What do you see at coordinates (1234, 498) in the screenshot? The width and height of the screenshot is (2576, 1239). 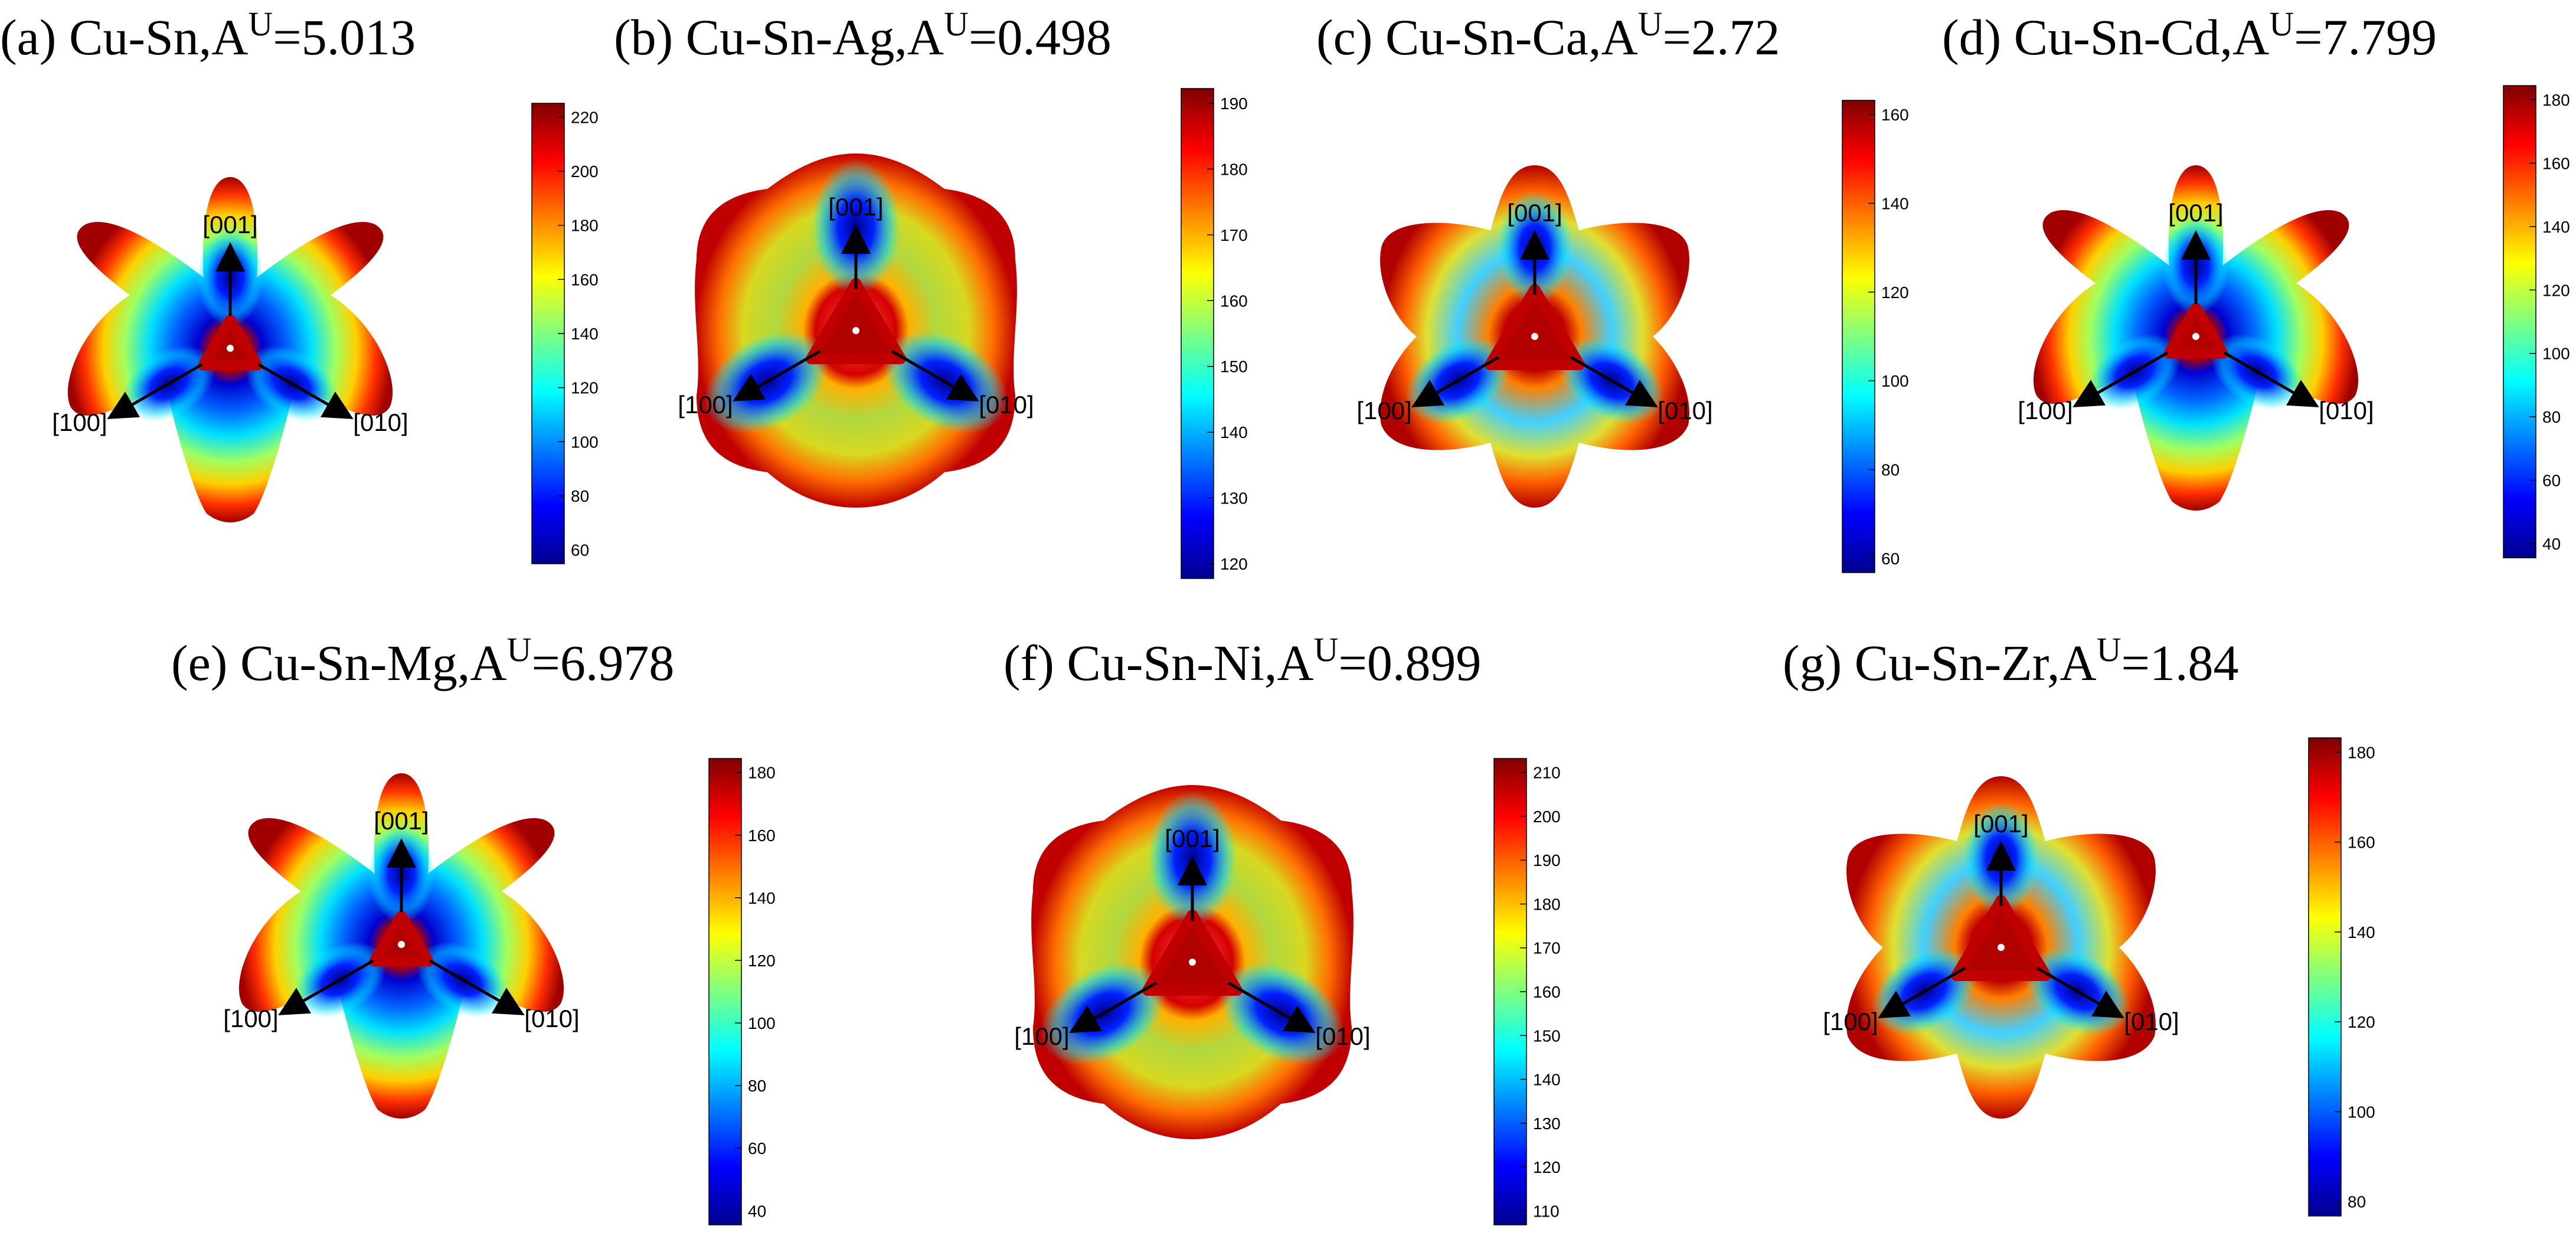 I see `colorbar-tick-label: 130` at bounding box center [1234, 498].